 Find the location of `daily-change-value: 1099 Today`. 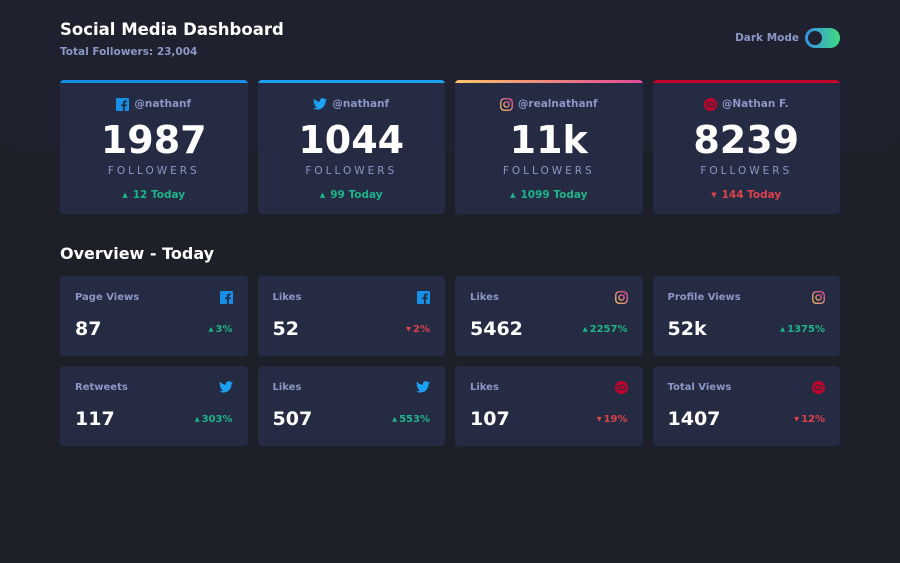

daily-change-value: 1099 Today is located at coordinates (554, 195).